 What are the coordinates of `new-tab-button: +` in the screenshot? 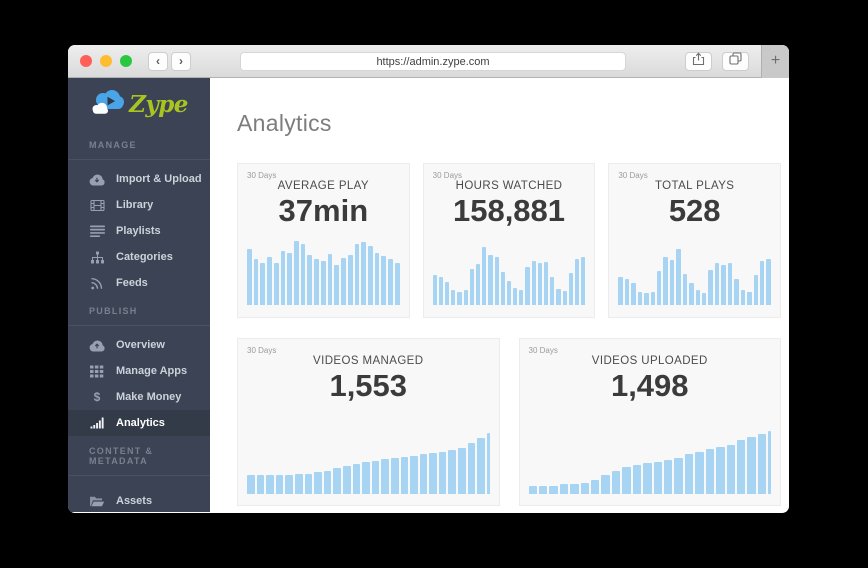 It's located at (775, 61).